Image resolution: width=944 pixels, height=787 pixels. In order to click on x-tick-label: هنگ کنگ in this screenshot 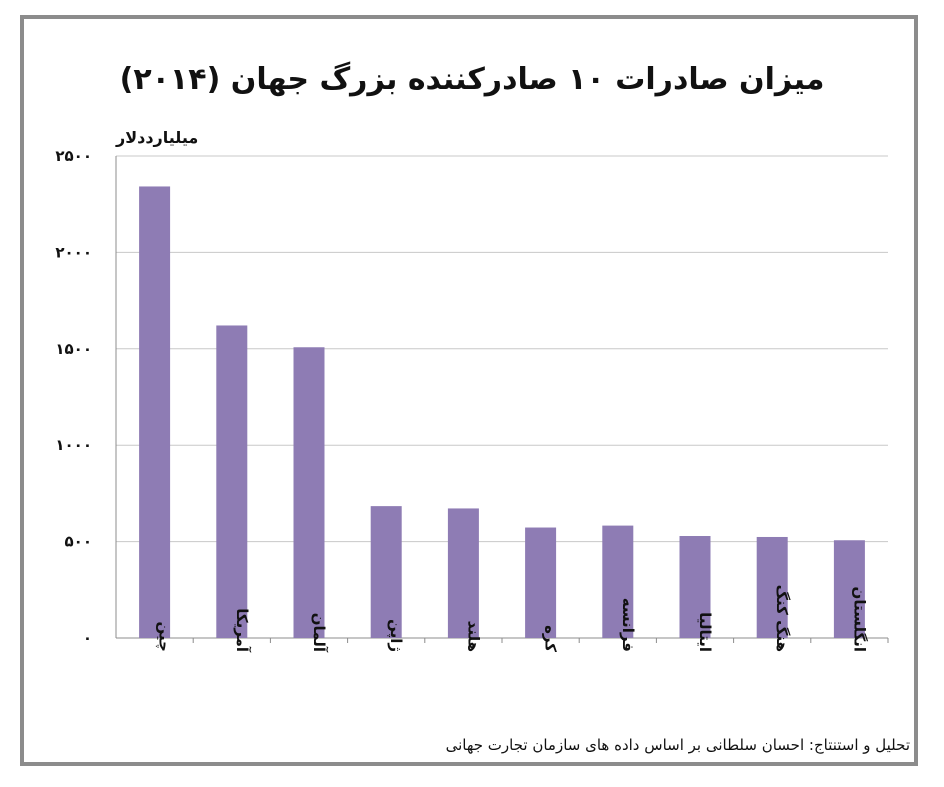, I will do `click(782, 618)`.